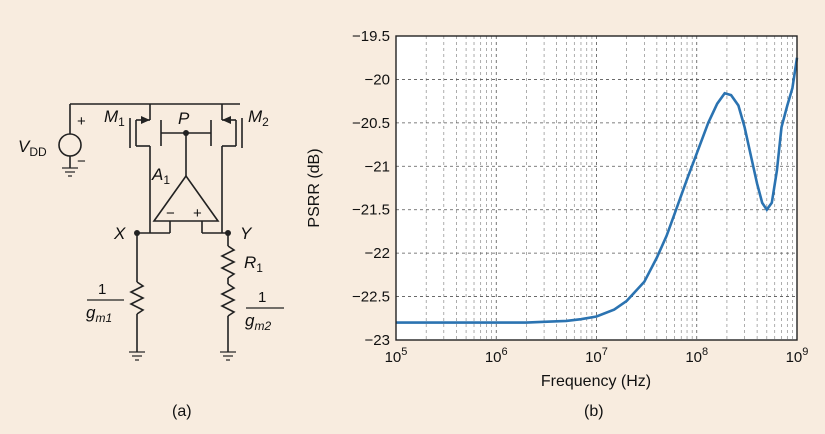 The image size is (825, 434). I want to click on y-tick-label: −20, so click(377, 79).